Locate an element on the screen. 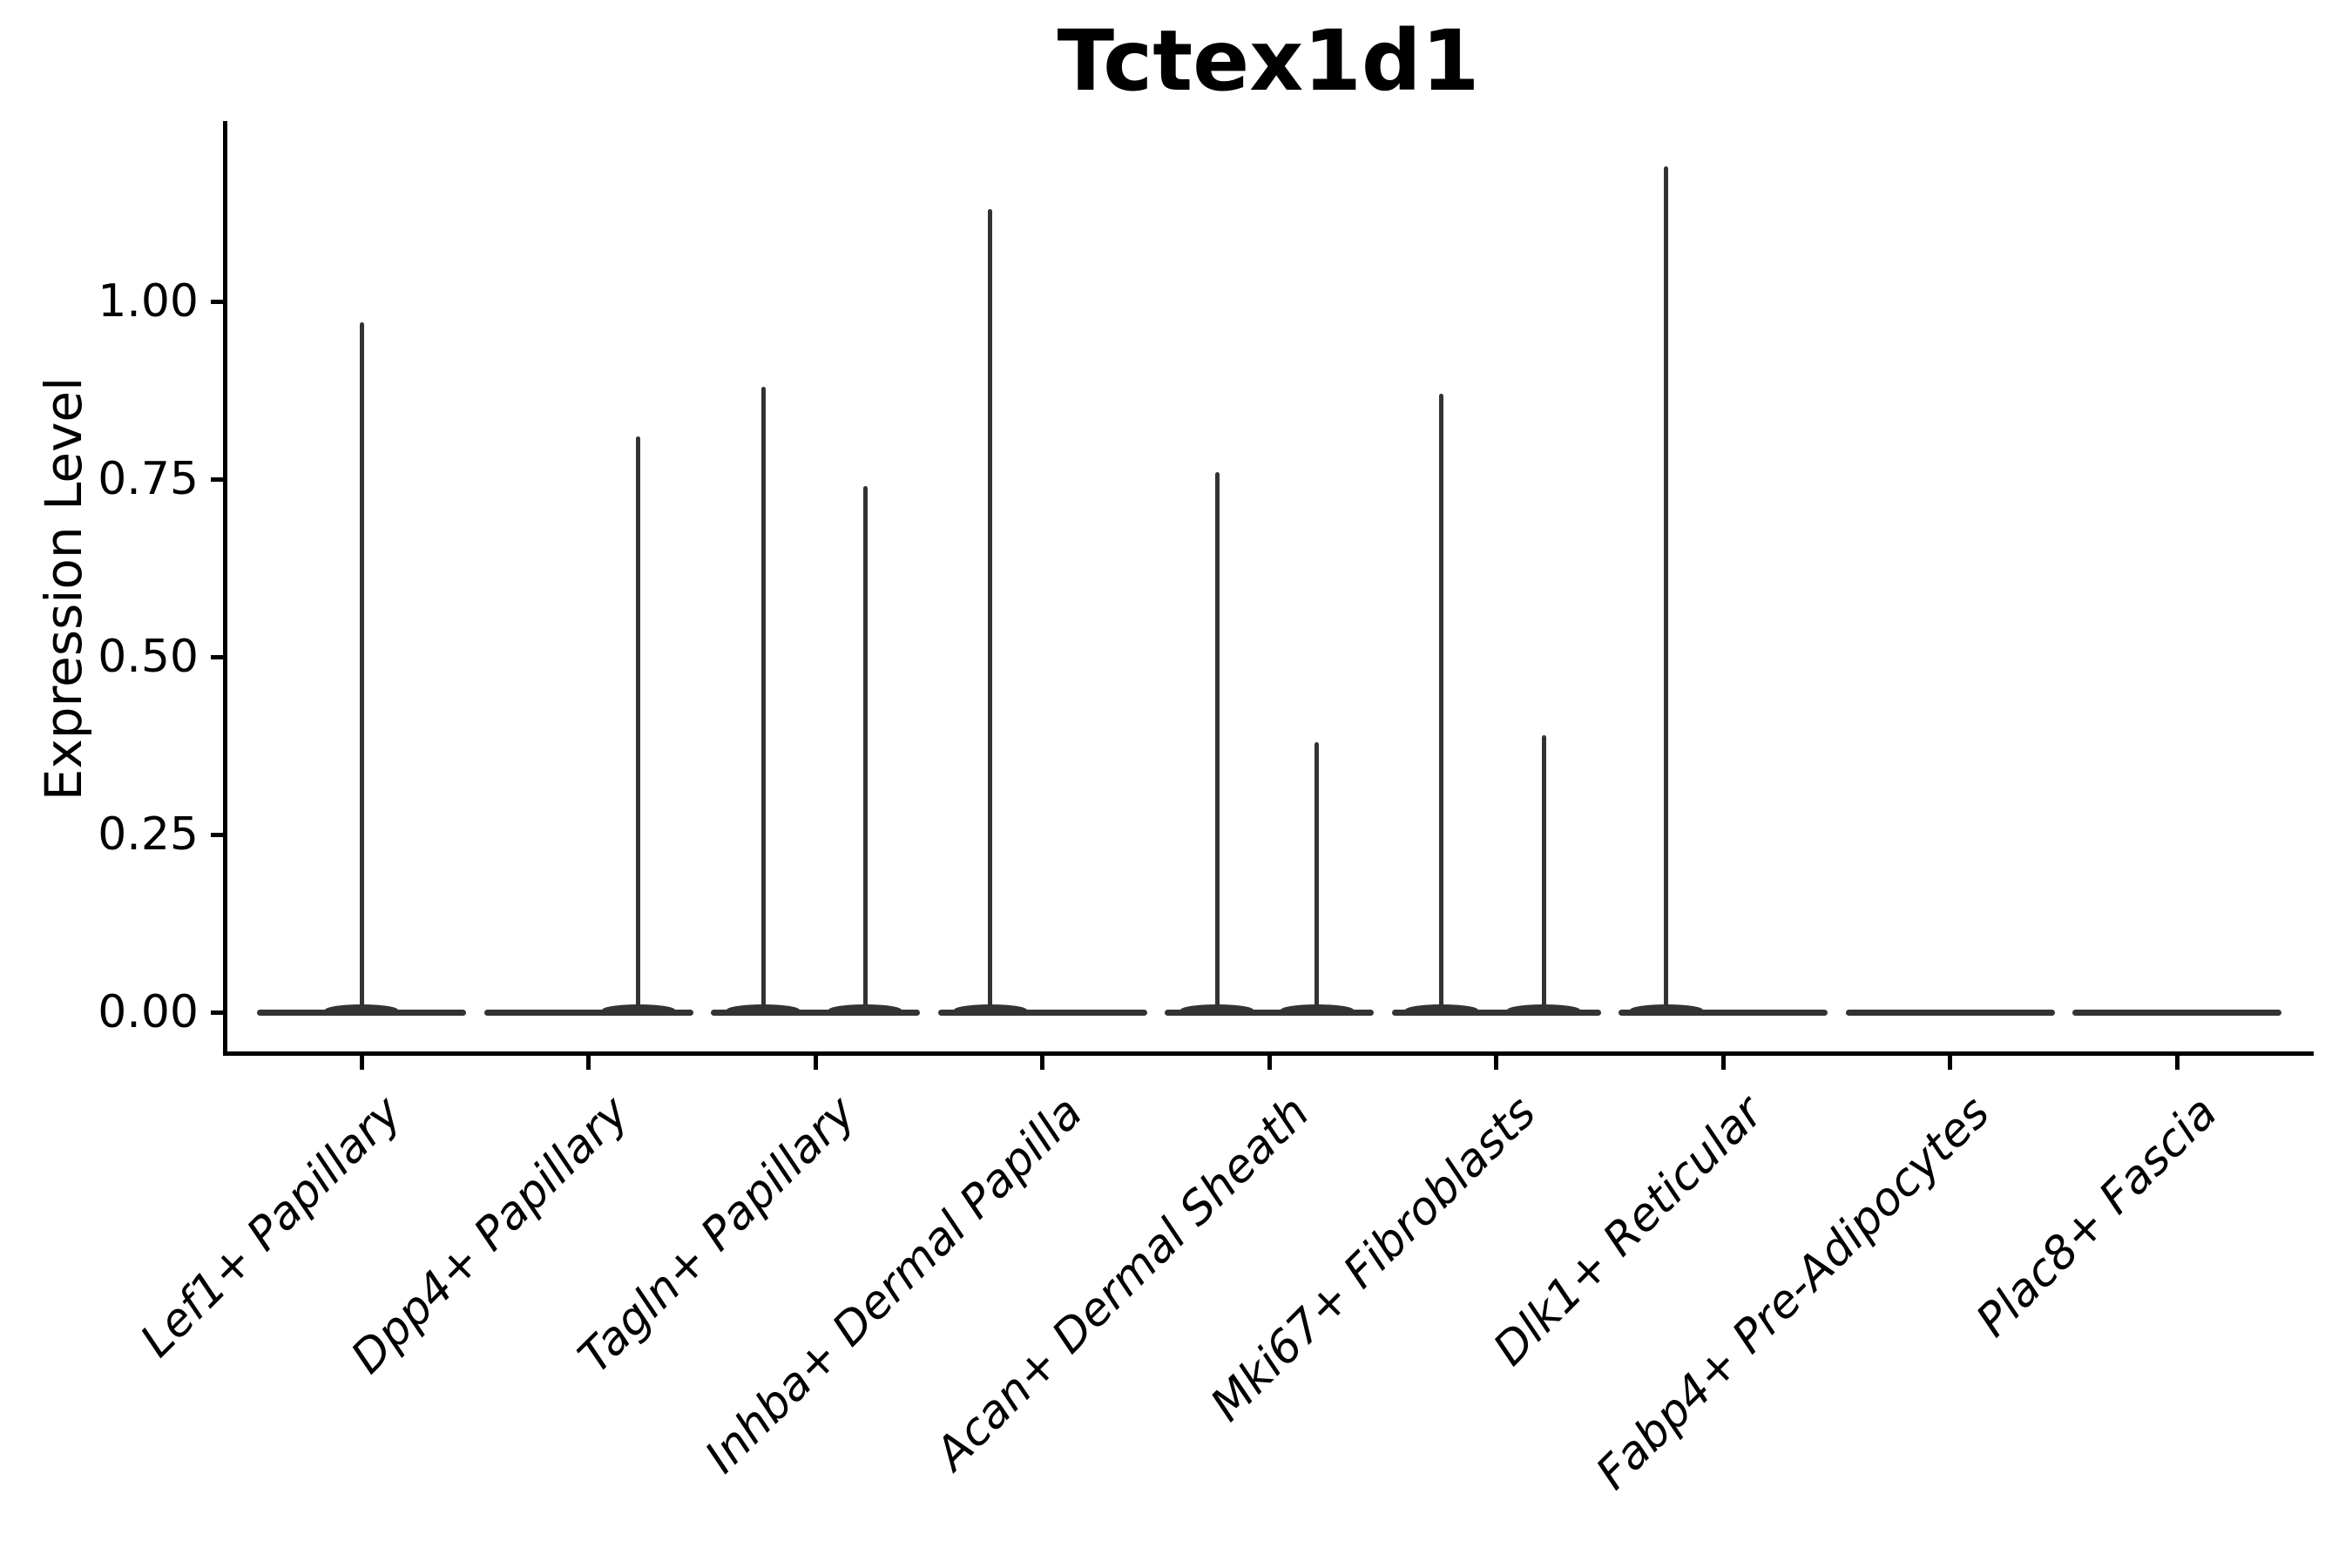  y-tick-label: 0.50 is located at coordinates (148, 657).